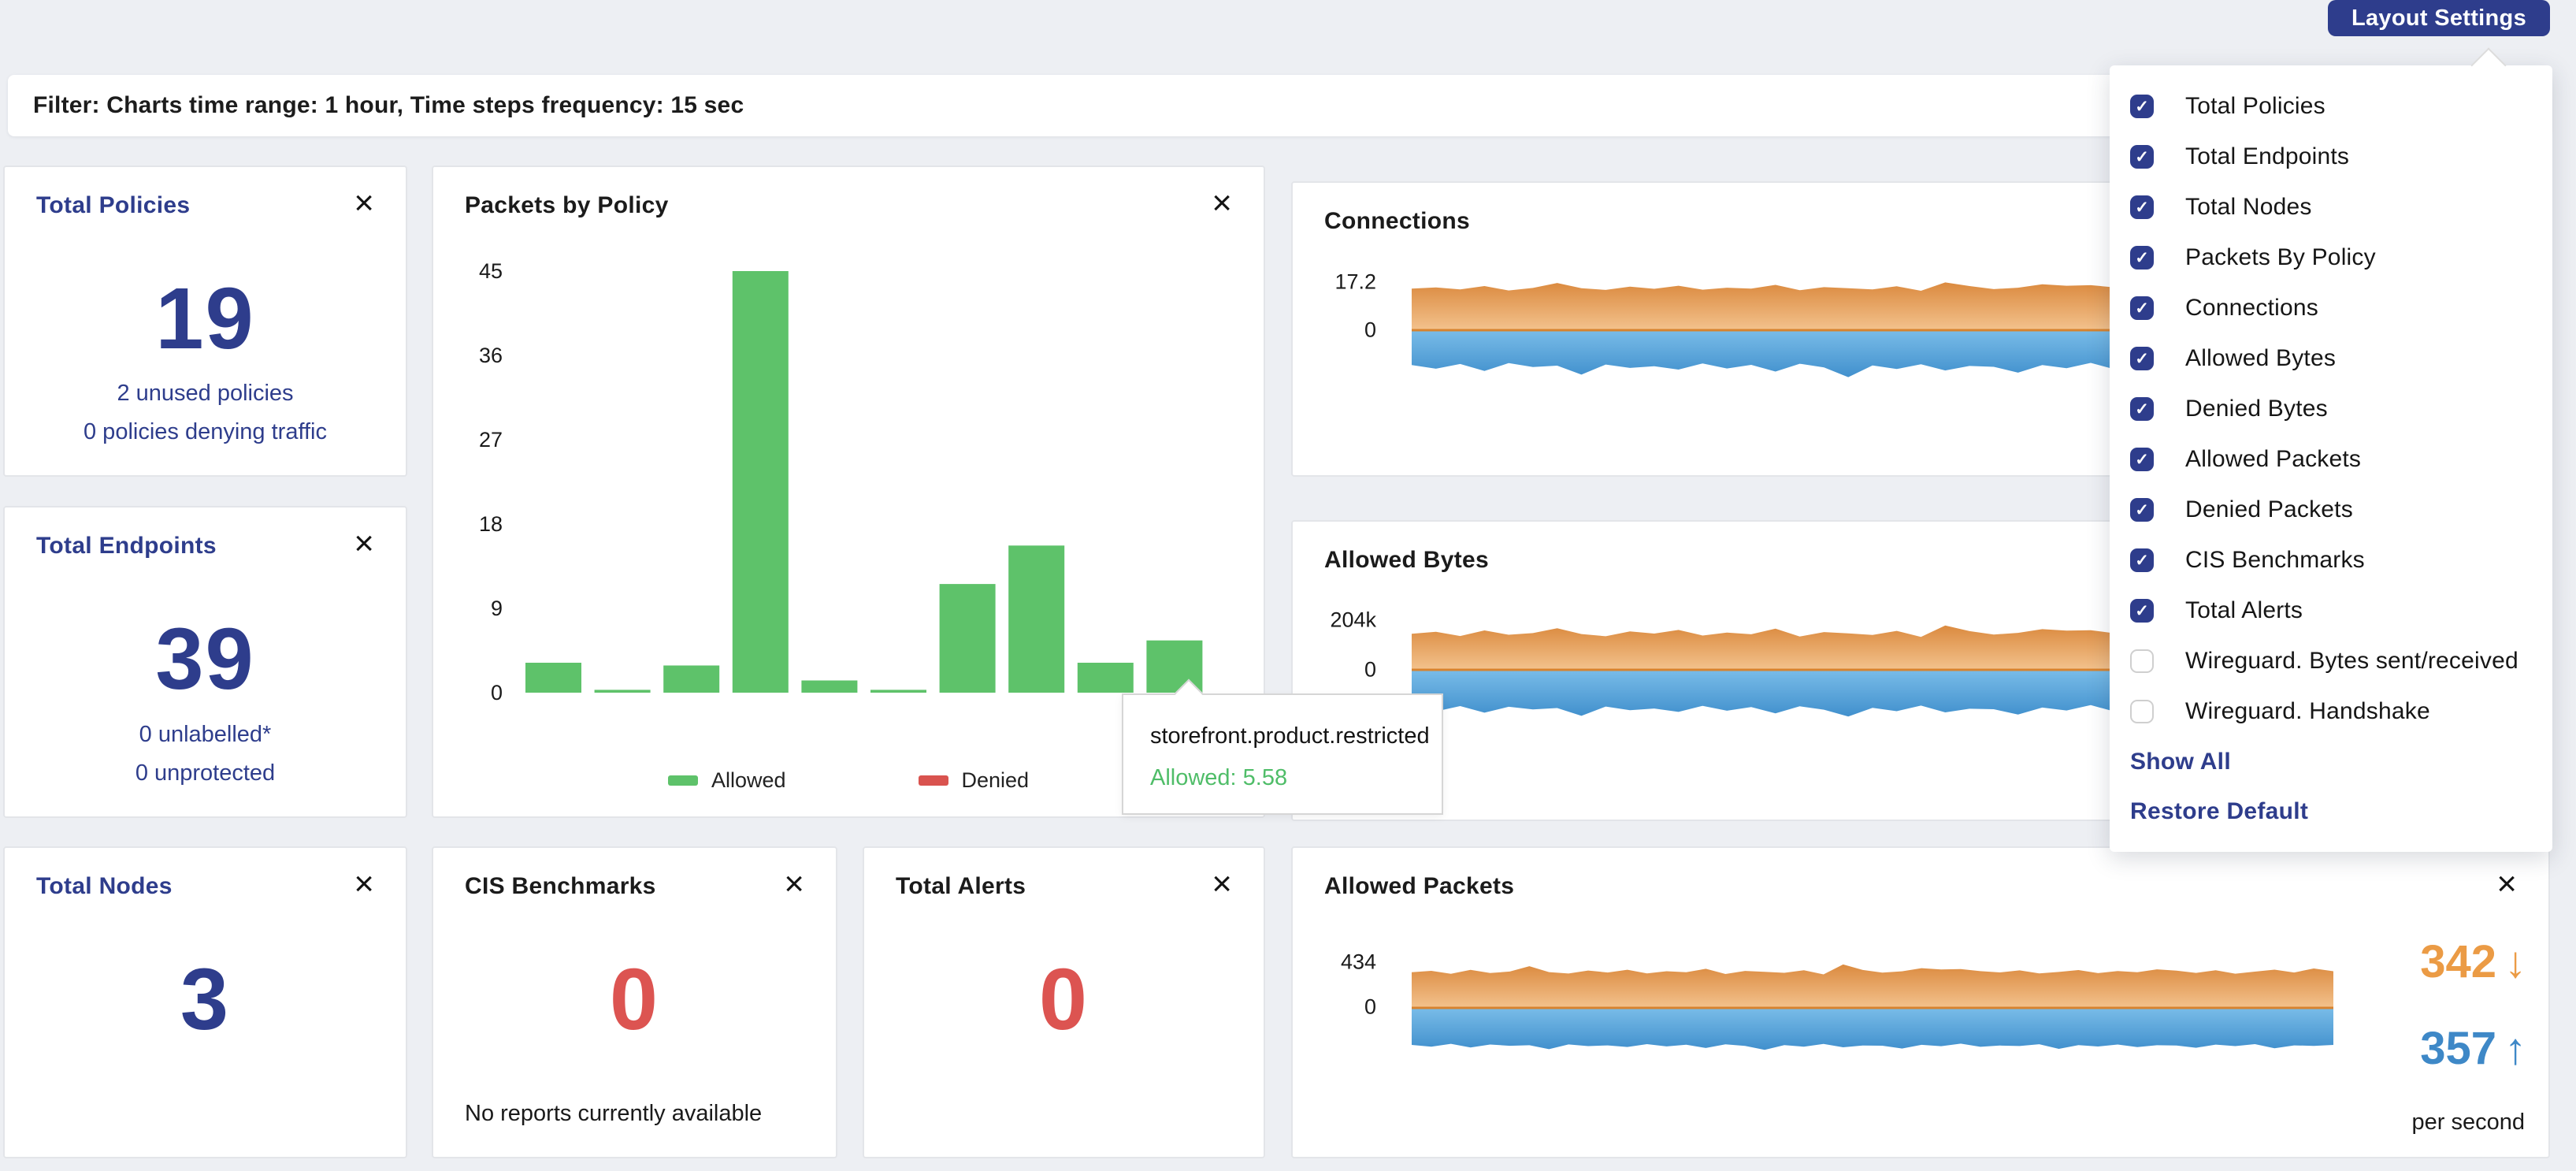 Image resolution: width=2576 pixels, height=1171 pixels. What do you see at coordinates (2219, 811) in the screenshot?
I see `restore-default-link: Restore Default` at bounding box center [2219, 811].